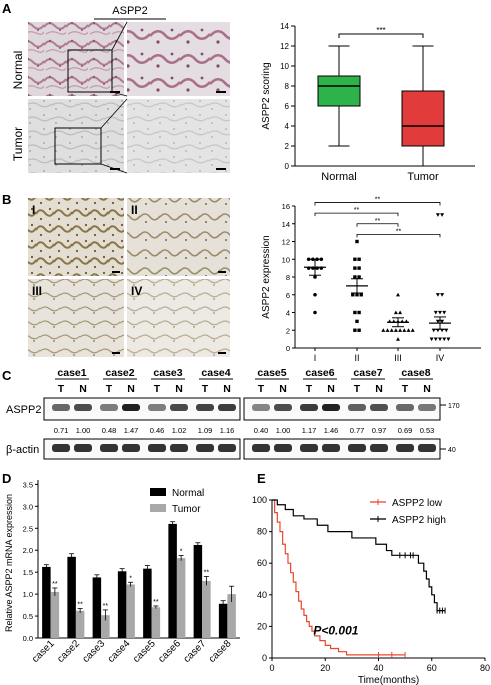 The width and height of the screenshot is (491, 685). I want to click on a-y-tick-label: 6, so click(287, 106).